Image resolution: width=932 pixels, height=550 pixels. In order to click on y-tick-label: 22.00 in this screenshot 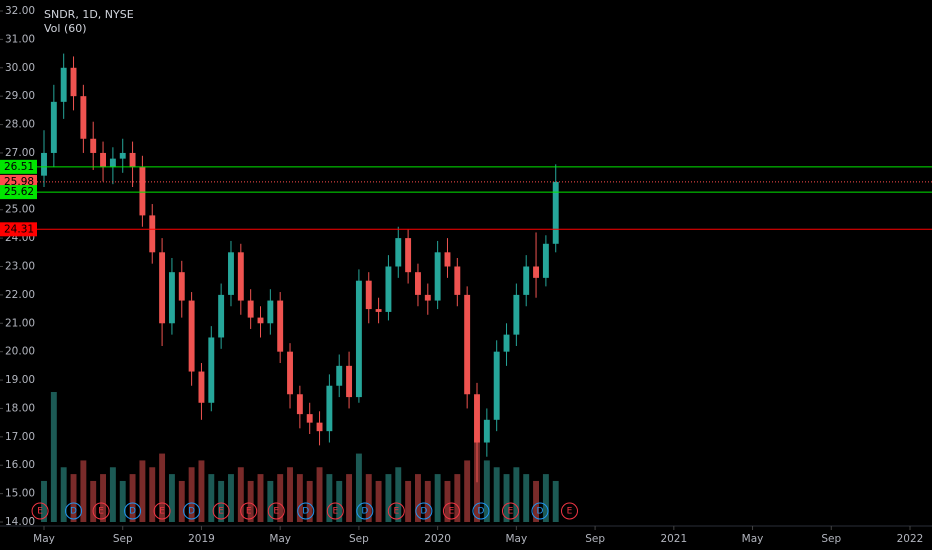, I will do `click(20, 295)`.